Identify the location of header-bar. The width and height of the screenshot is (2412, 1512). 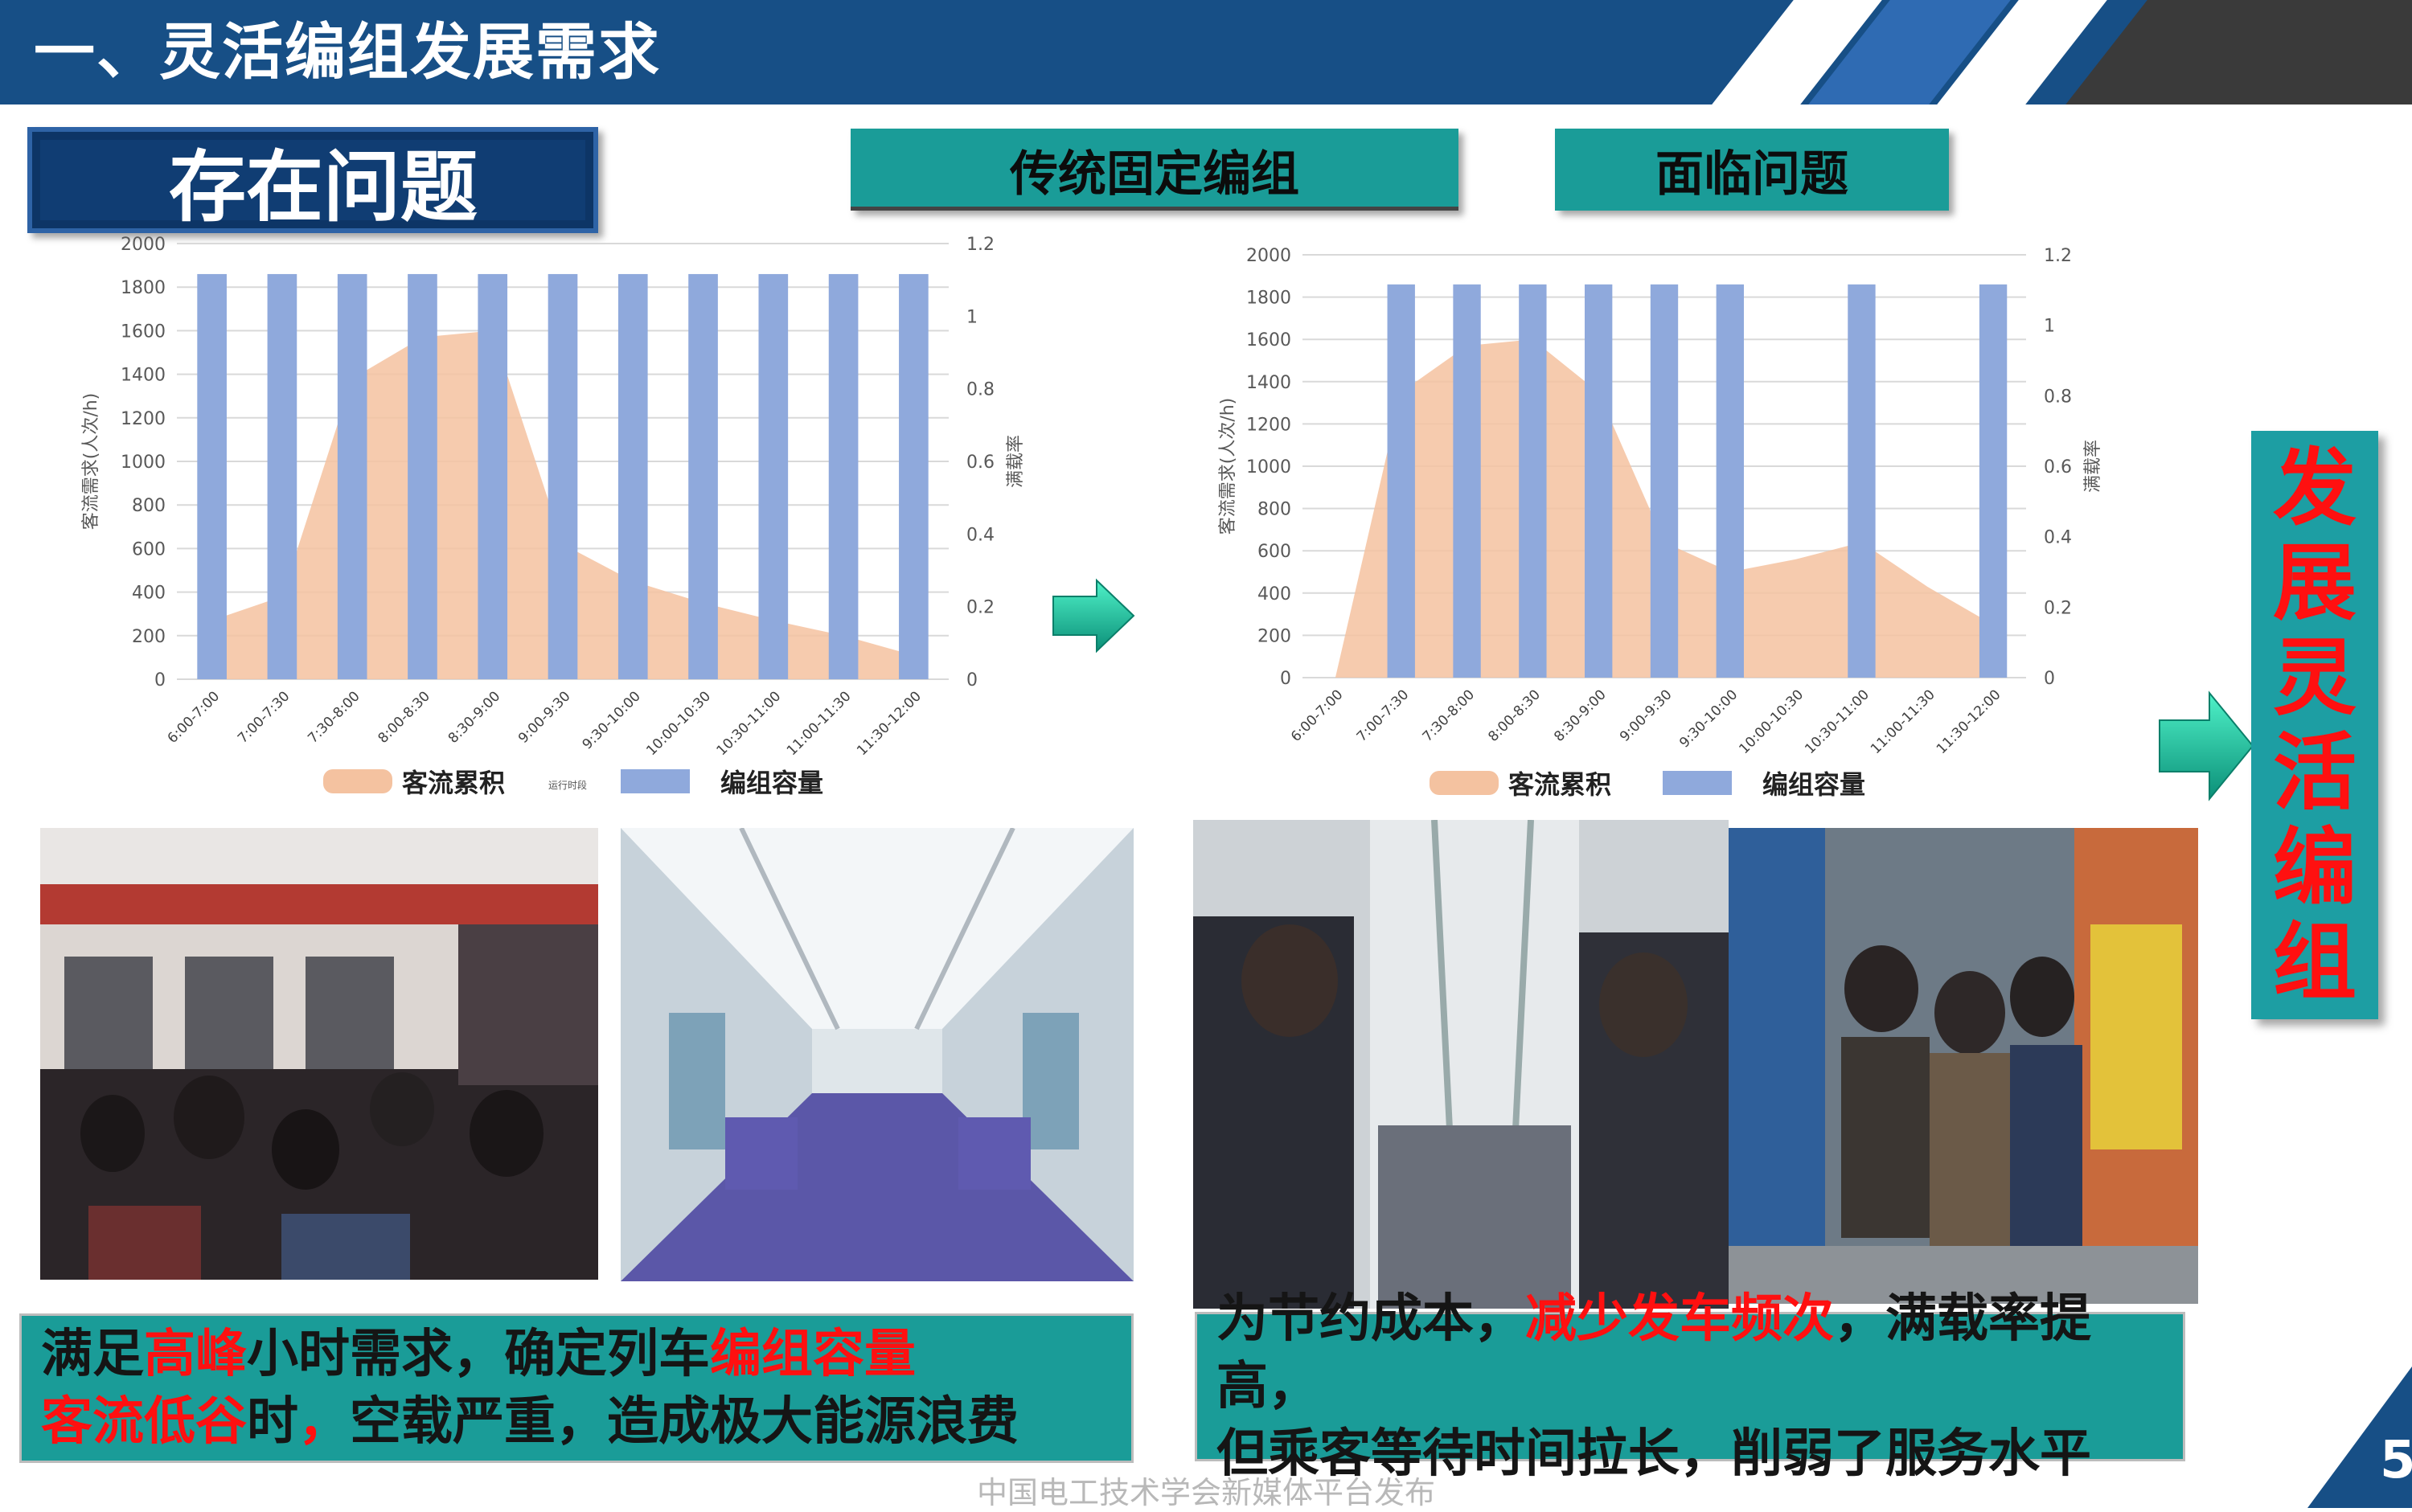
(1206, 52).